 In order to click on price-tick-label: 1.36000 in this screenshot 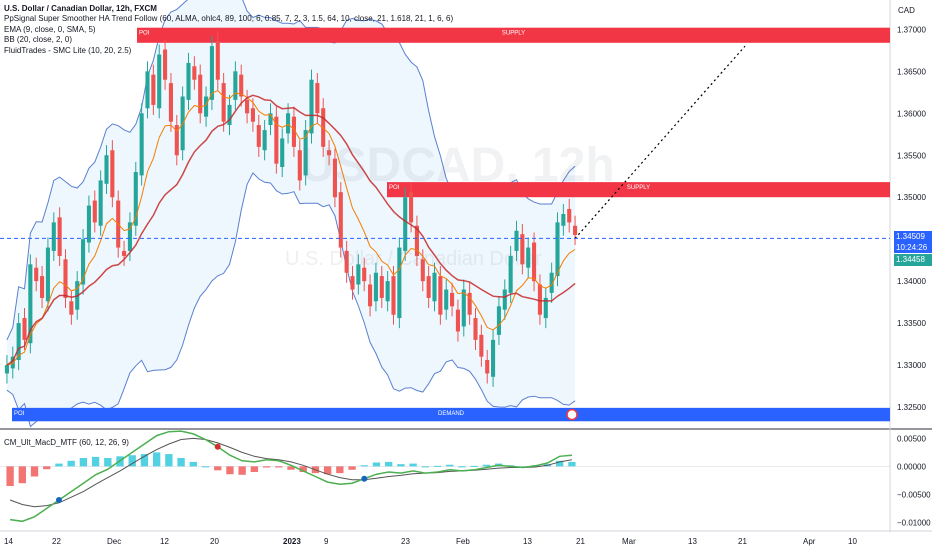, I will do `click(911, 113)`.